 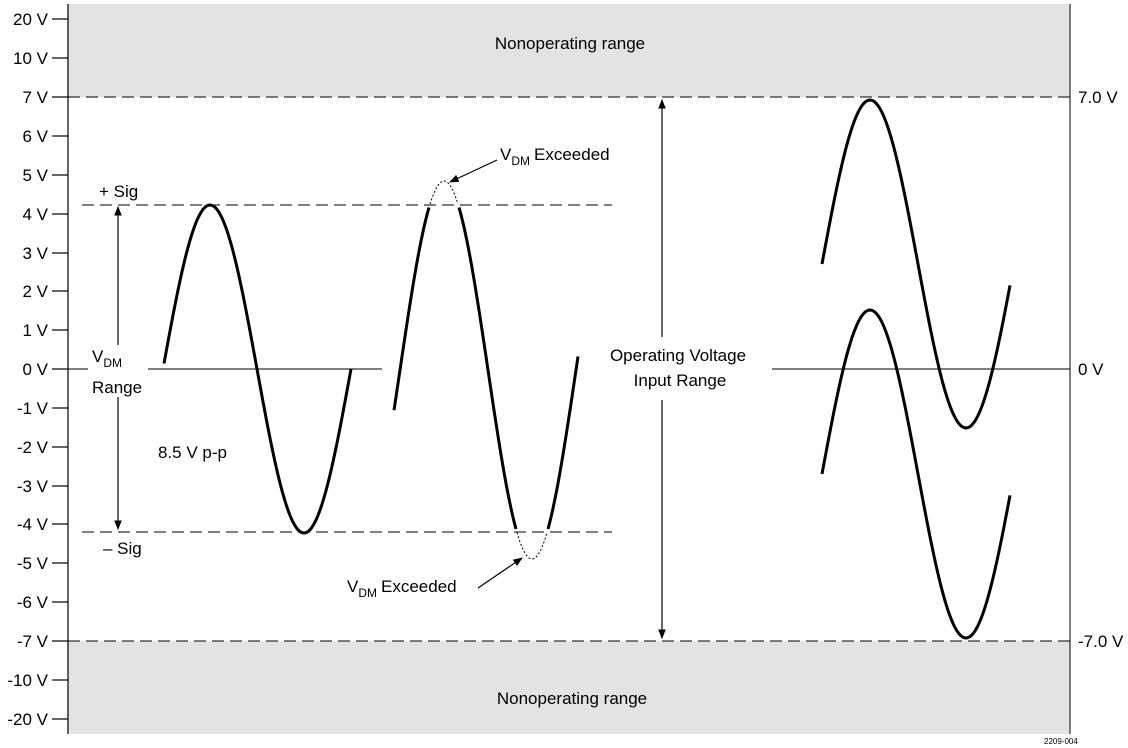 What do you see at coordinates (35, 330) in the screenshot?
I see `y-axis-tick-label: 1 V` at bounding box center [35, 330].